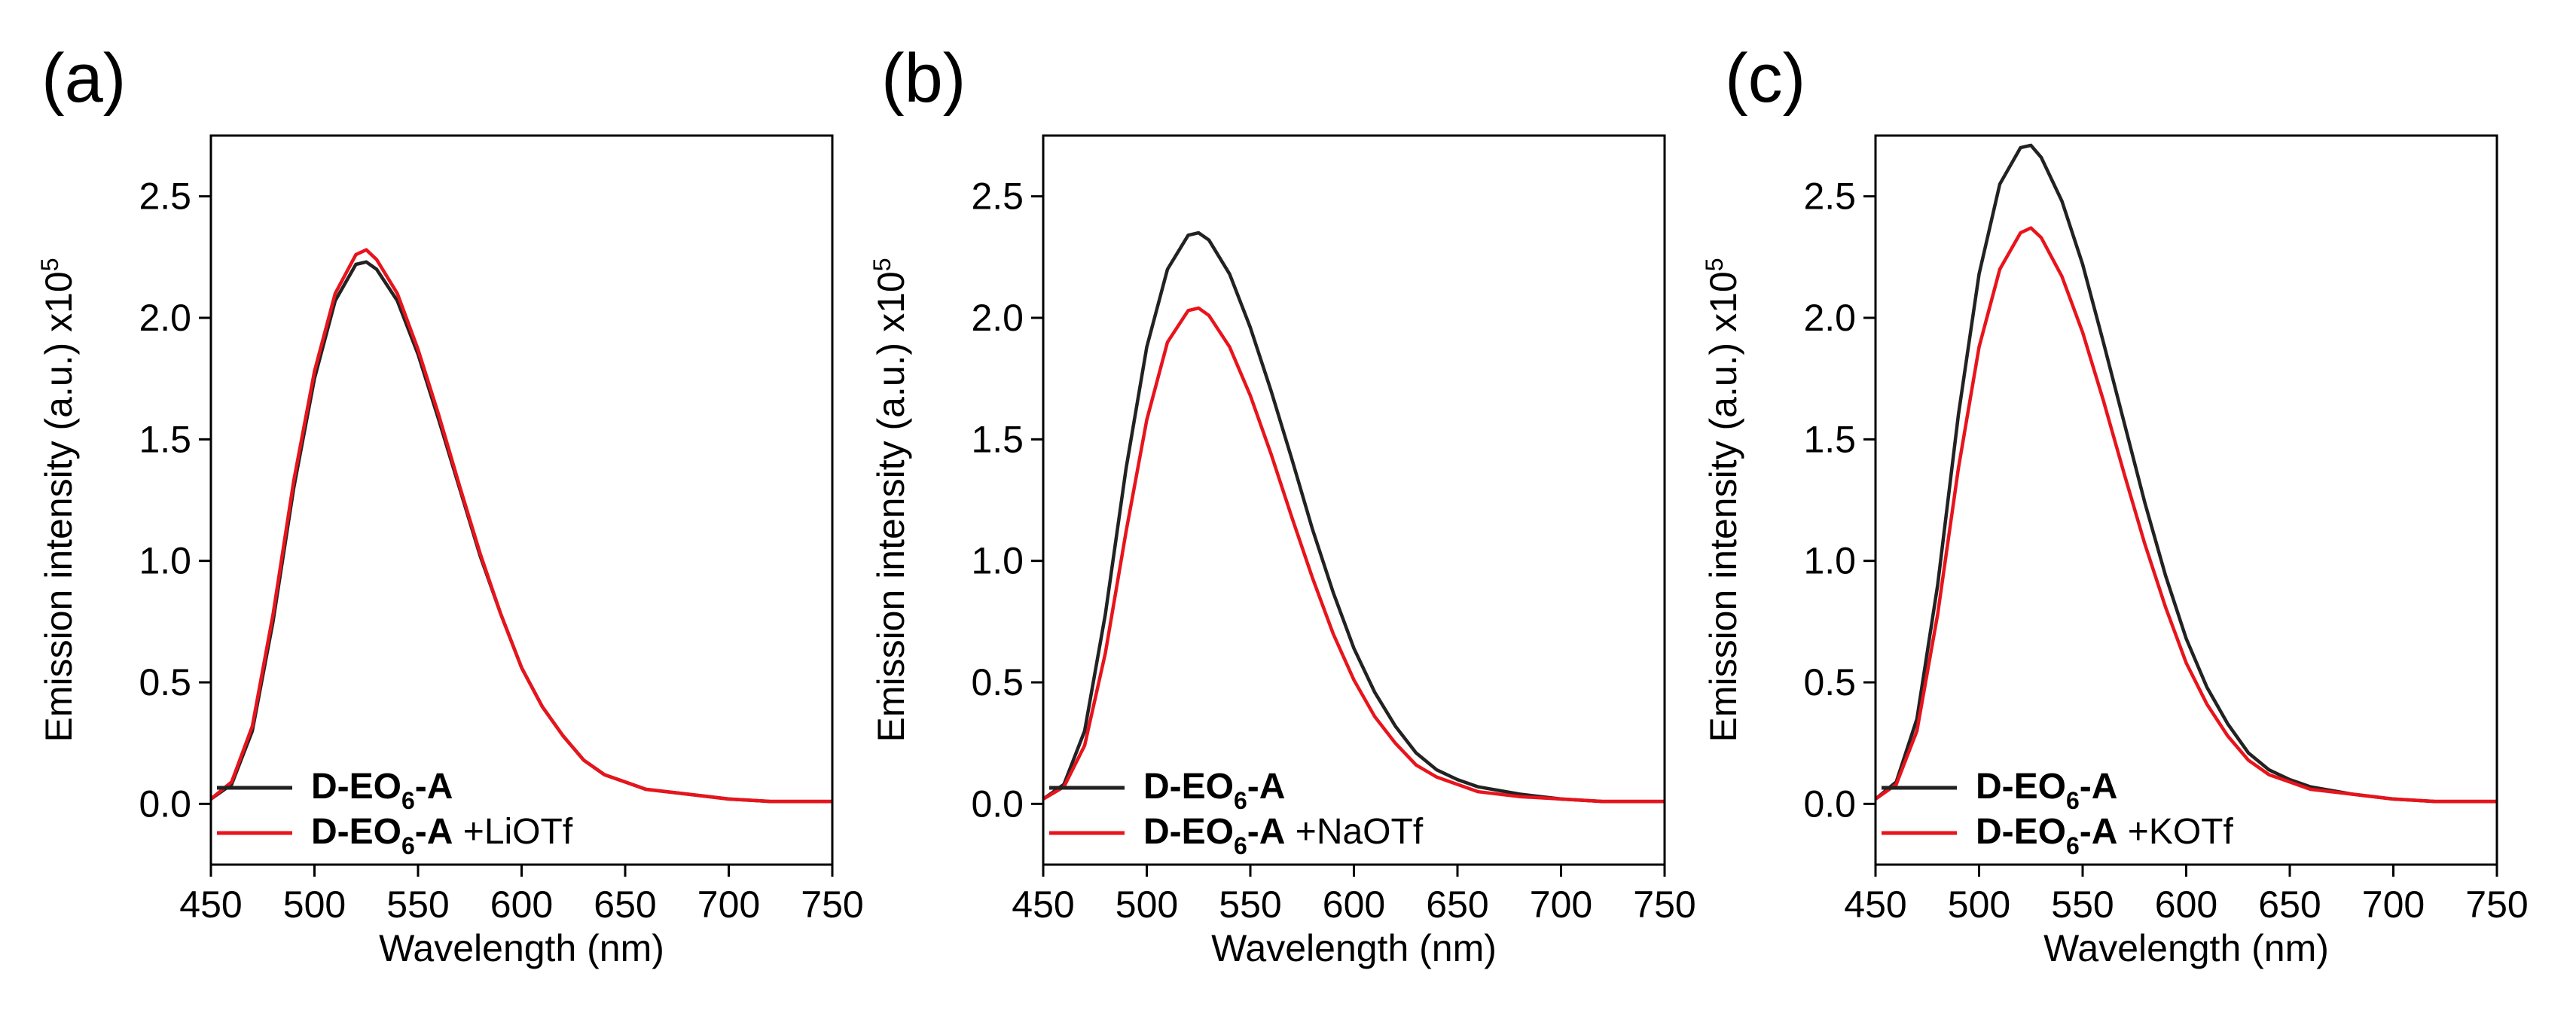  I want to click on legend-salt: +KOTf, so click(2175, 832).